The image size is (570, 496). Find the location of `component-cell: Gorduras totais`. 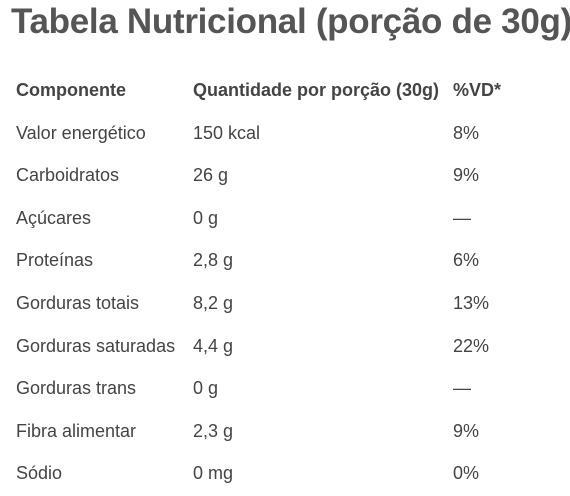

component-cell: Gorduras totais is located at coordinates (78, 302).